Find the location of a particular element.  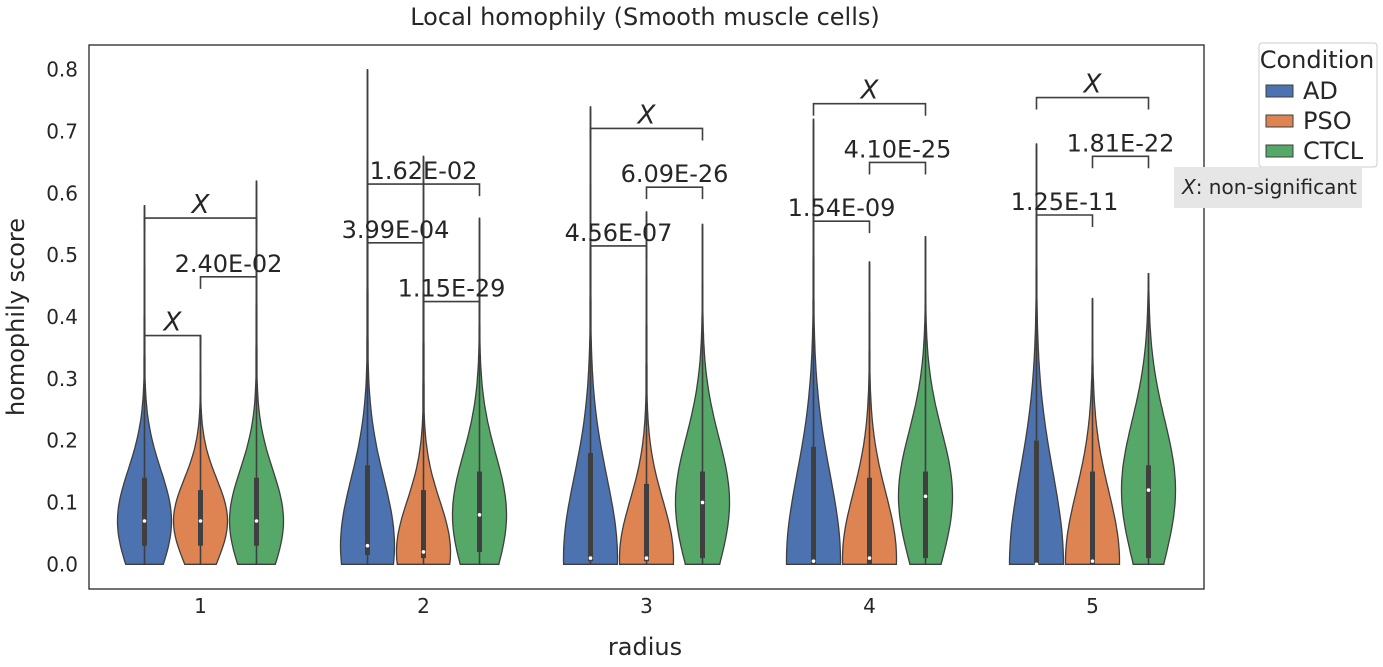

y-tick-label: 0.7 is located at coordinates (62, 132).